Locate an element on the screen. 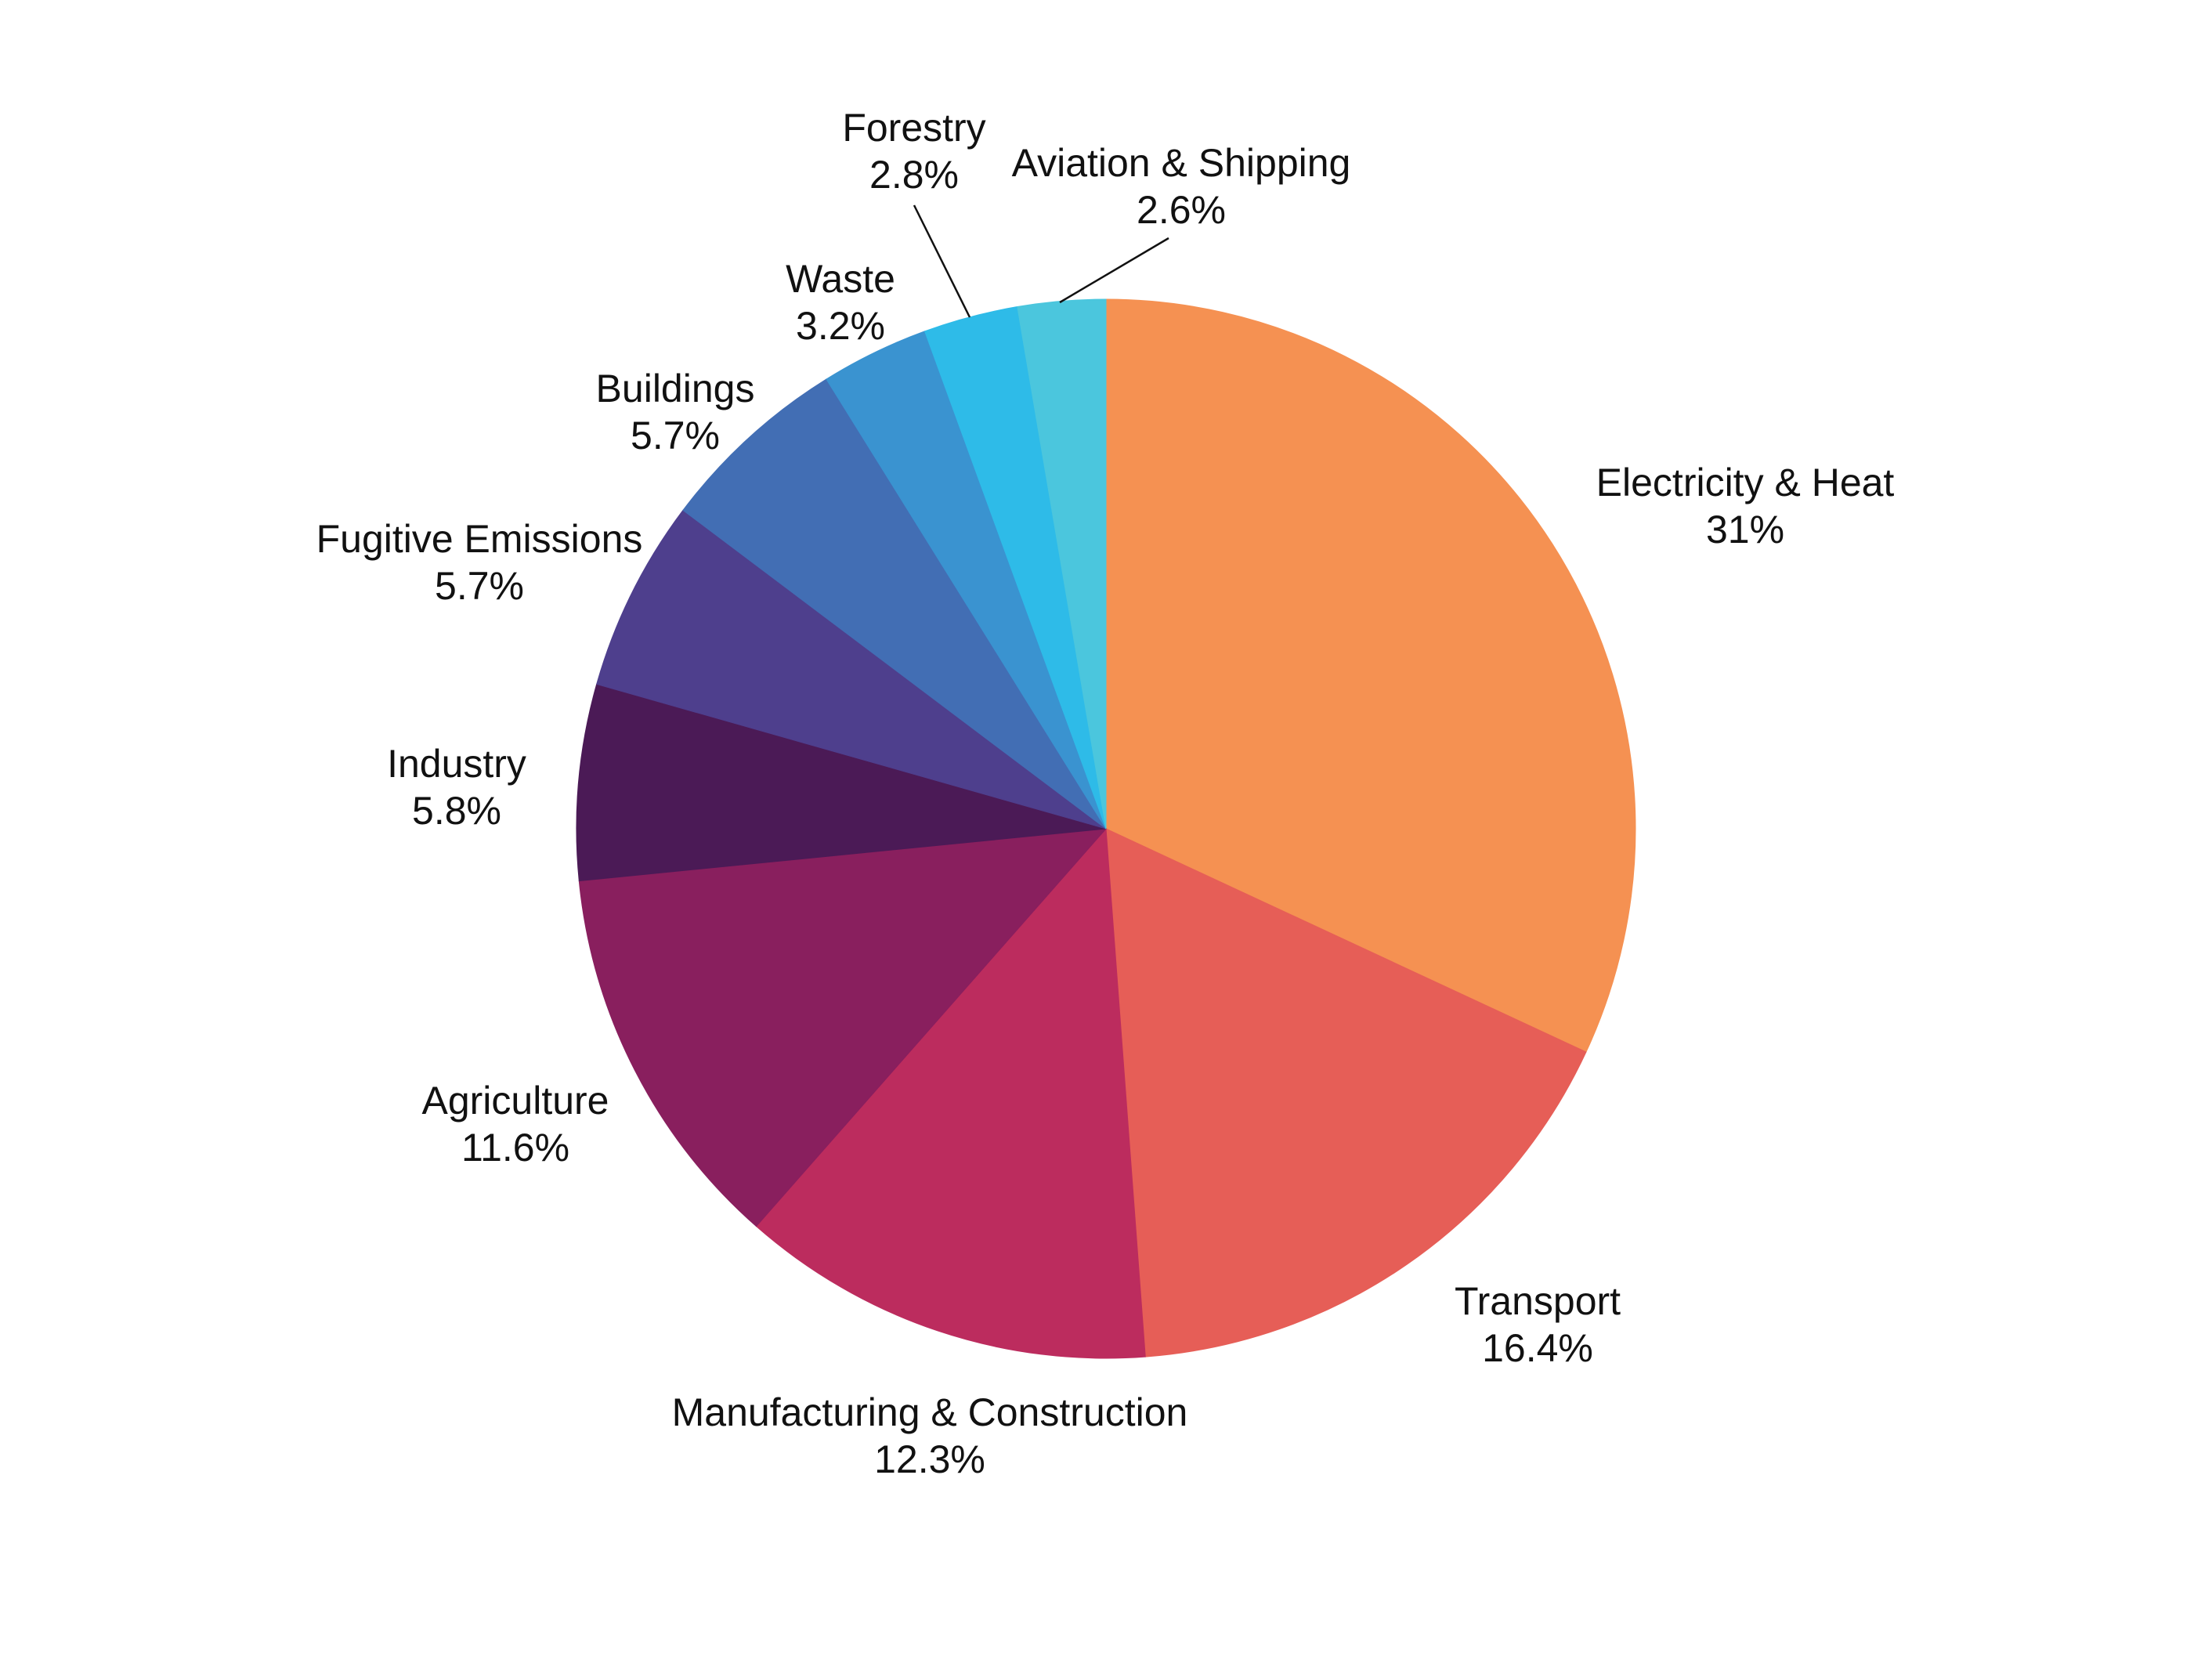 This screenshot has width=2212, height=1663. label-buildings: Buildings 5.7% is located at coordinates (676, 412).